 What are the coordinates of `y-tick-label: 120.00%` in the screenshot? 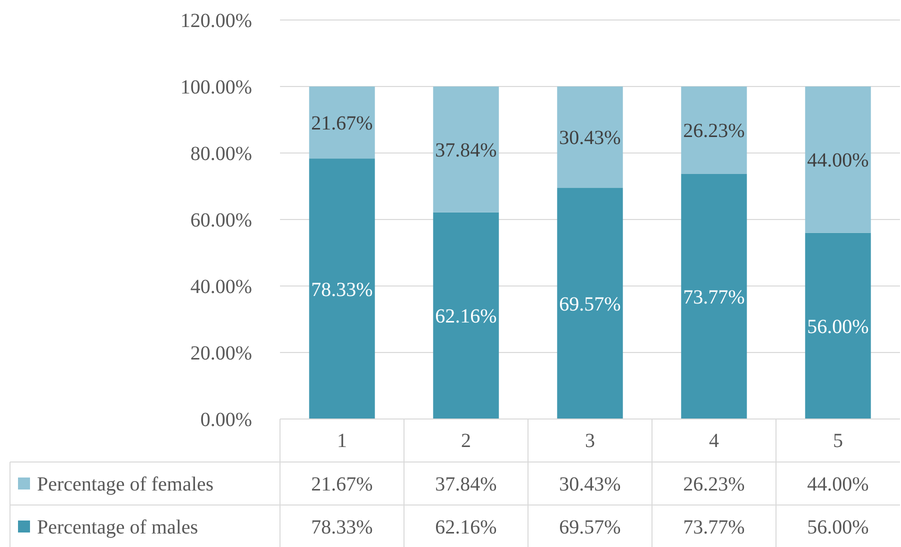 It's located at (216, 21).